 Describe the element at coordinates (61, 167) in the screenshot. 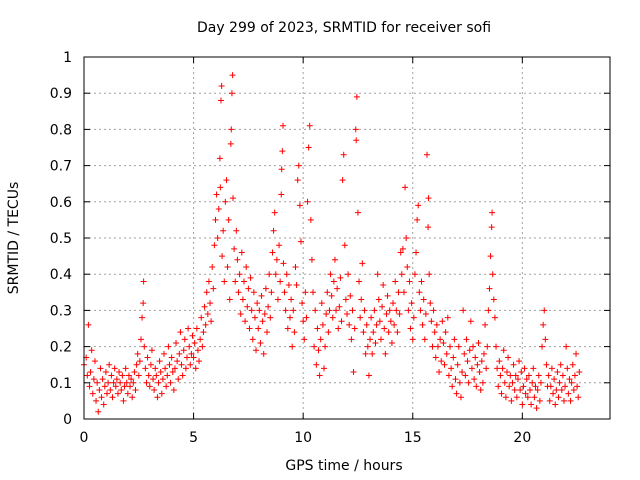

I see `y-tick-label: 0.7` at that location.